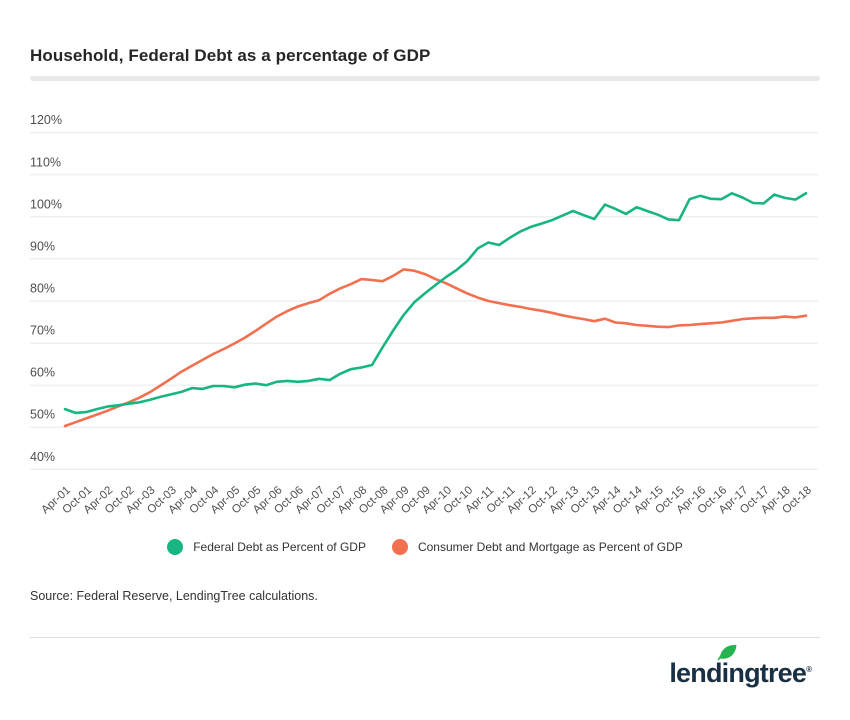  I want to click on lendingtree-logo: lendi ngtree®, so click(740, 669).